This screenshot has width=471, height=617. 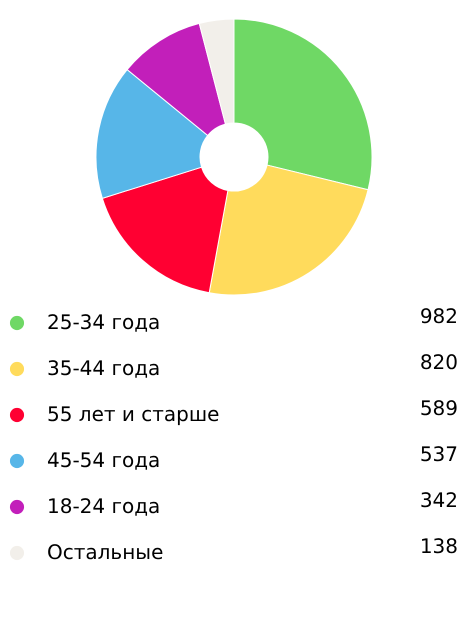 What do you see at coordinates (133, 414) in the screenshot?
I see `legend-label: 55 лет и старше` at bounding box center [133, 414].